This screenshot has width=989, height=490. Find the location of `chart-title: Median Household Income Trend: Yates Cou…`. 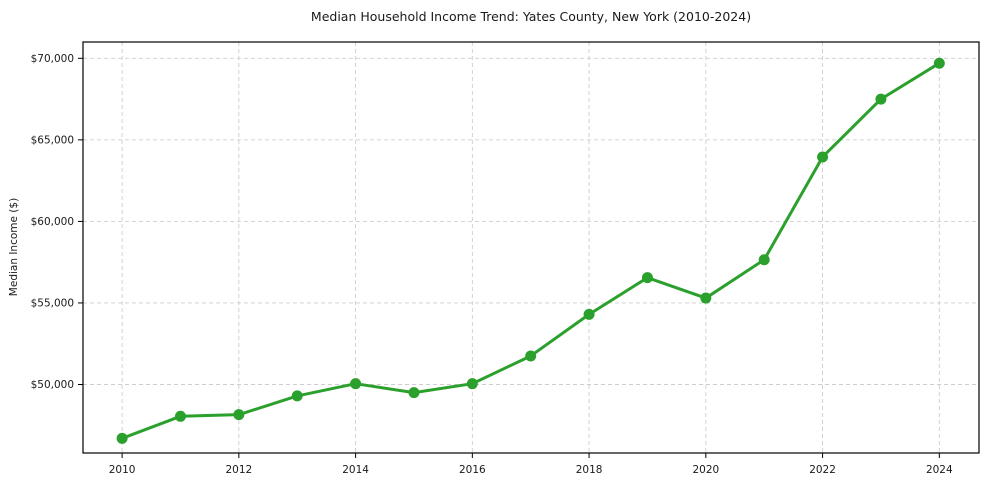

chart-title: Median Household Income Trend: Yates Cou… is located at coordinates (531, 16).